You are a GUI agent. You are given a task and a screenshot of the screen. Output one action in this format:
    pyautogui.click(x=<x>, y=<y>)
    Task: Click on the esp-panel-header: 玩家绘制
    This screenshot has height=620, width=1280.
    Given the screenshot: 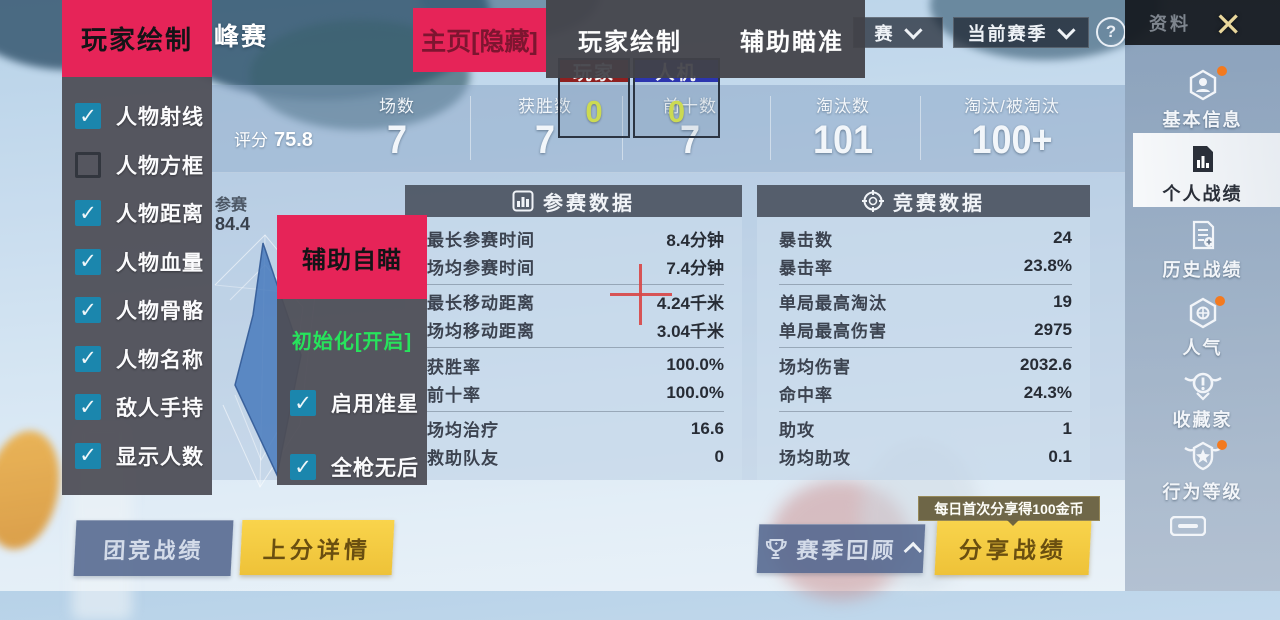 What is the action you would take?
    pyautogui.click(x=137, y=38)
    